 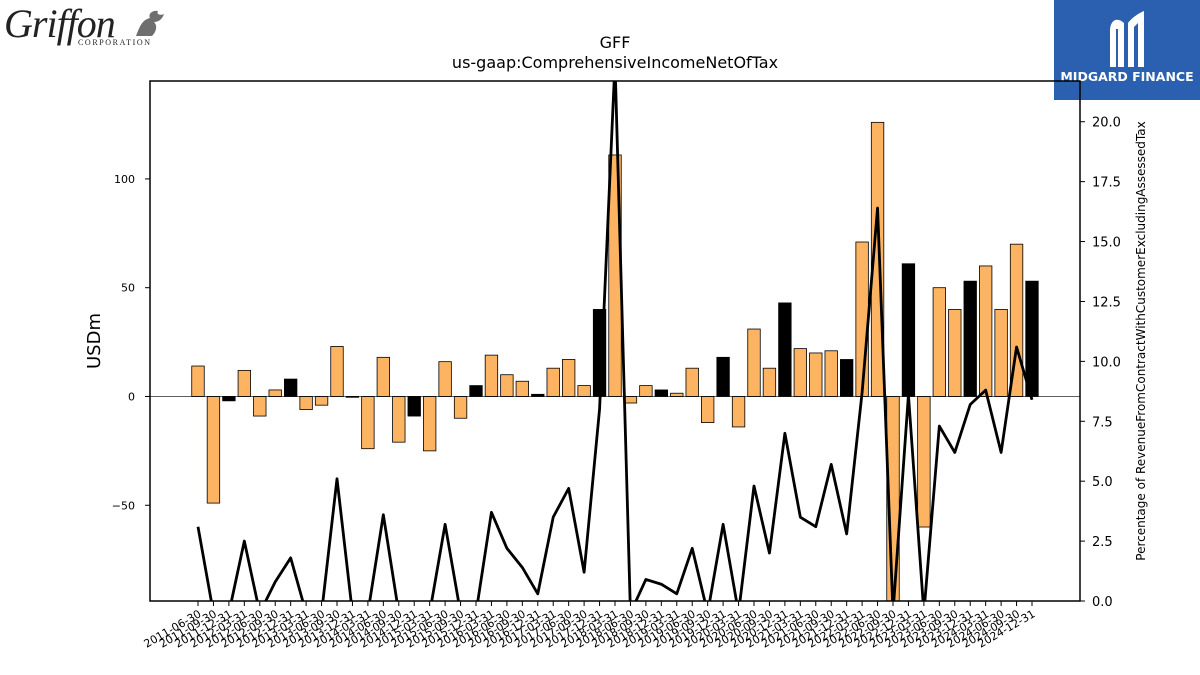 What do you see at coordinates (1106, 362) in the screenshot?
I see `y2-tick-label: 10.0` at bounding box center [1106, 362].